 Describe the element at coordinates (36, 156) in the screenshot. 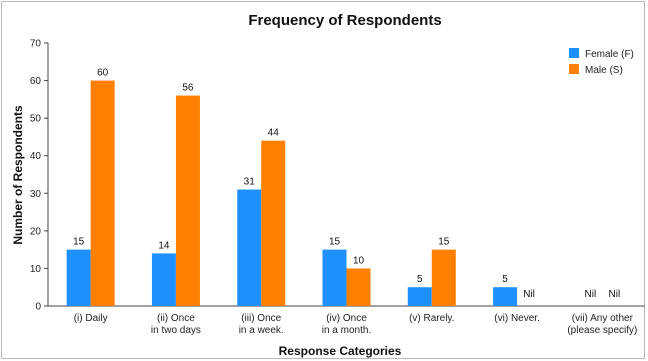

I see `y-tick-label: 40` at that location.